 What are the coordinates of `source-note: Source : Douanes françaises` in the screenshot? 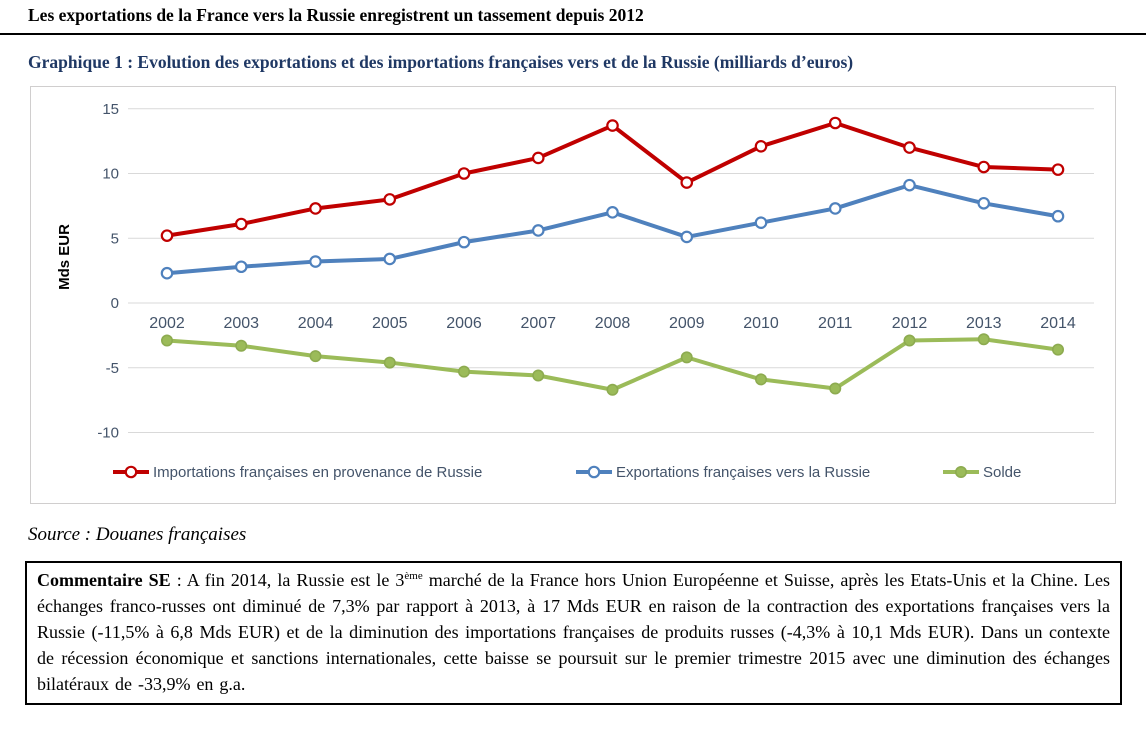 It's located at (137, 534).